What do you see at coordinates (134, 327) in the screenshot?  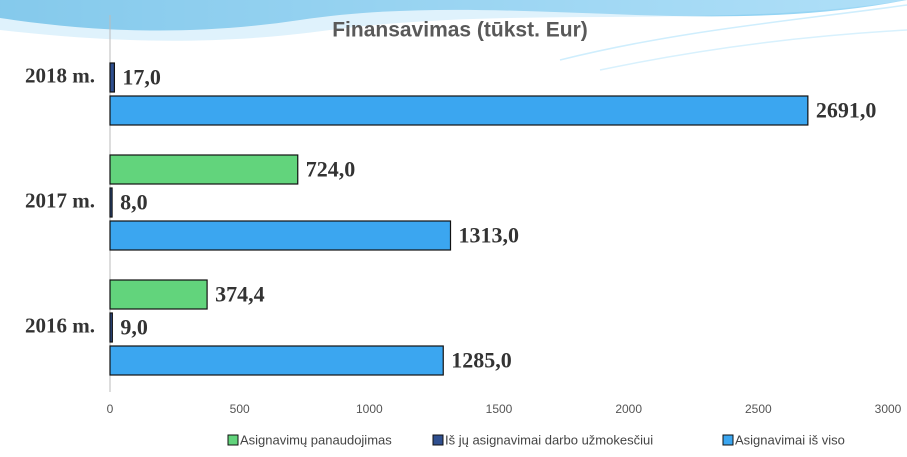 I see `value-label: 9,0` at bounding box center [134, 327].